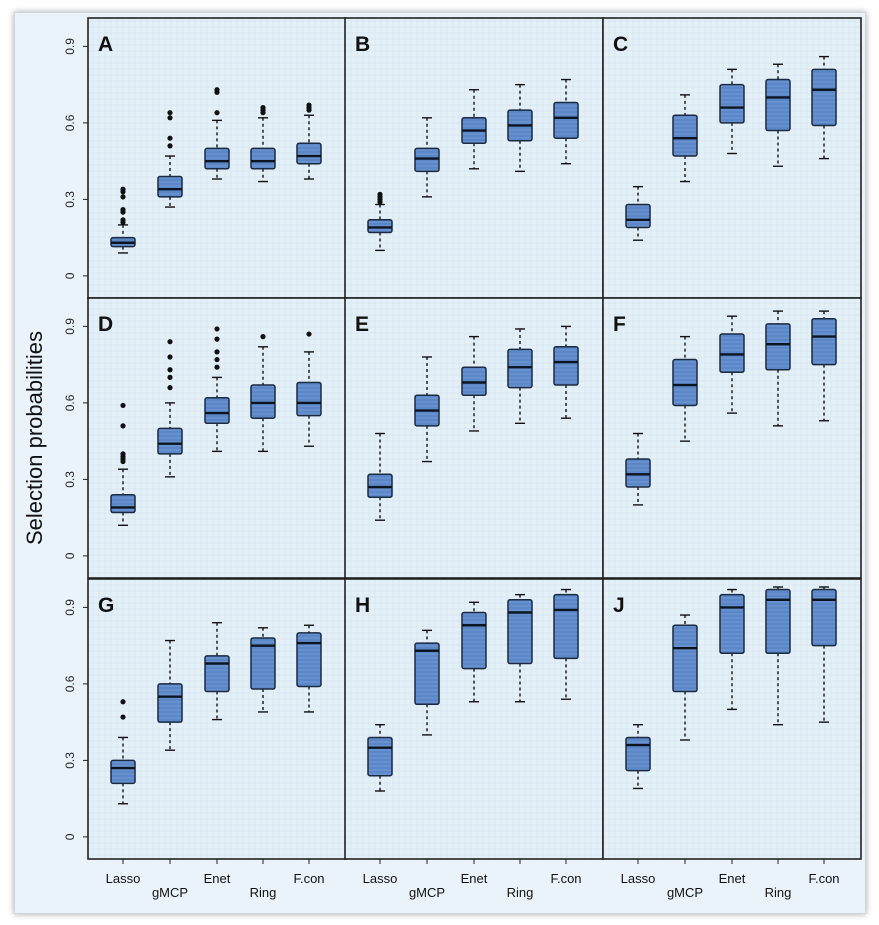 This screenshot has height=925, width=879. What do you see at coordinates (362, 605) in the screenshot?
I see `panel-label: H` at bounding box center [362, 605].